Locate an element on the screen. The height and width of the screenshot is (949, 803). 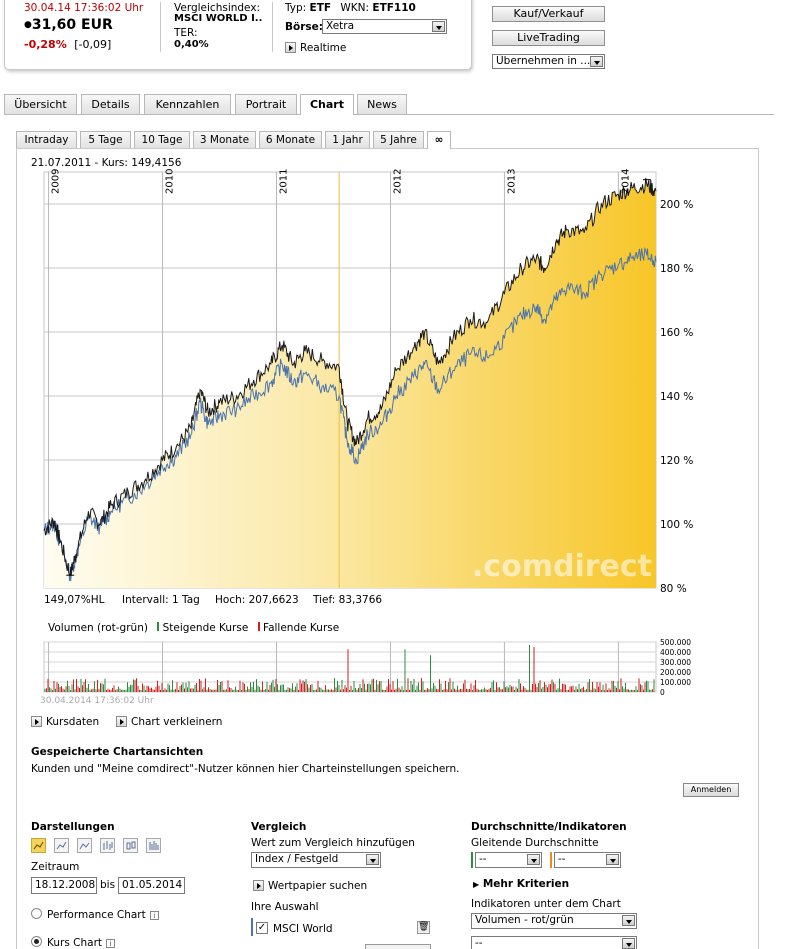
legend-up-label: Steigende Kurse is located at coordinates (205, 628).